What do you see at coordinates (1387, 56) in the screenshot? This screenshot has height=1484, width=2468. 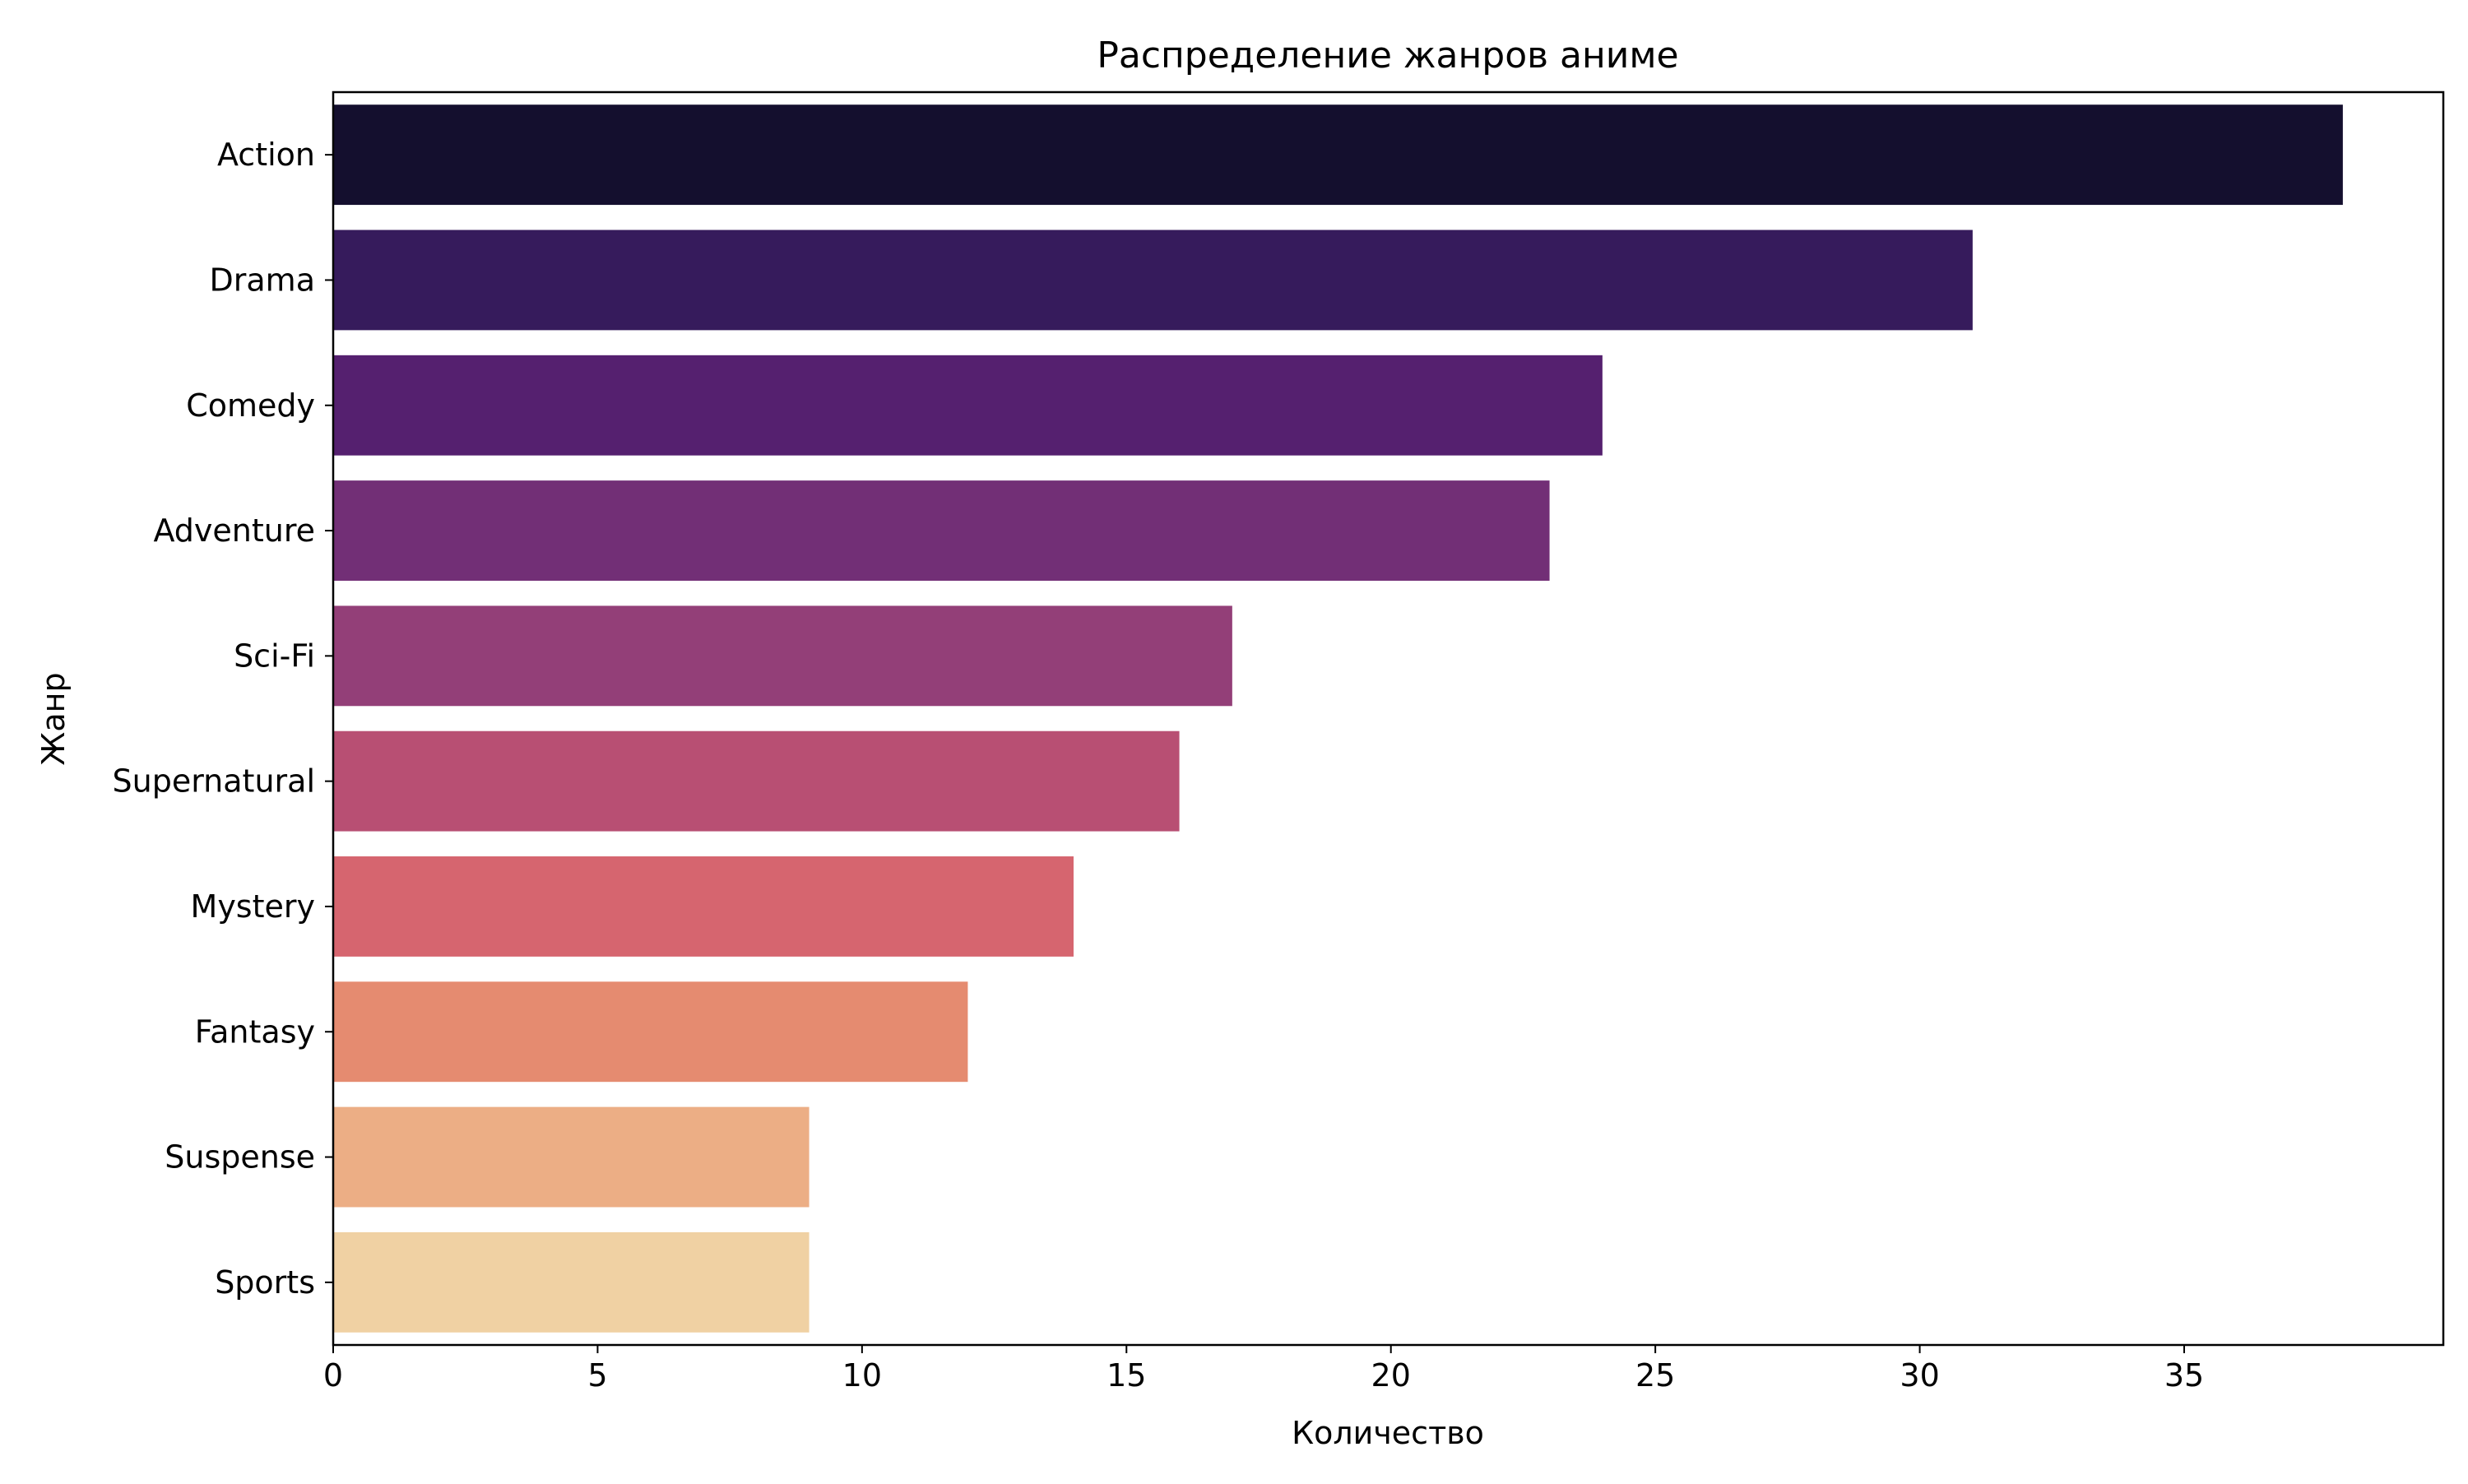 I see `chart-title: Распределение жанров аниме` at bounding box center [1387, 56].